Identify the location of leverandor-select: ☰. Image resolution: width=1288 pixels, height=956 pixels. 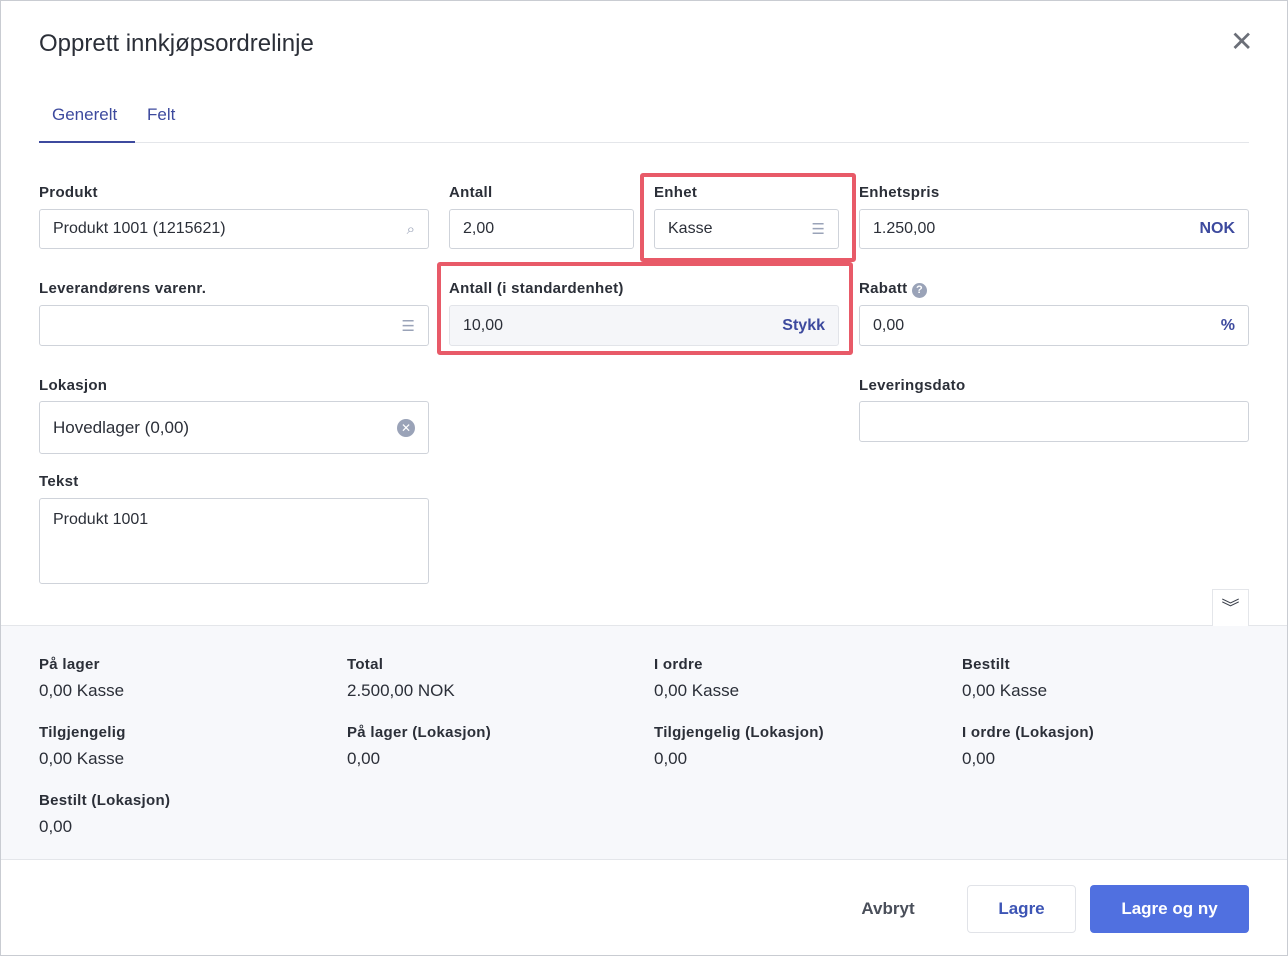
(234, 325).